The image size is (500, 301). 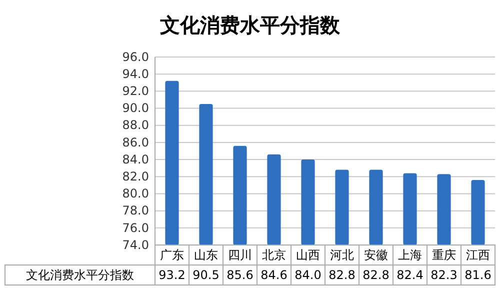 What do you see at coordinates (376, 255) in the screenshot?
I see `x-tick-label: 安徽` at bounding box center [376, 255].